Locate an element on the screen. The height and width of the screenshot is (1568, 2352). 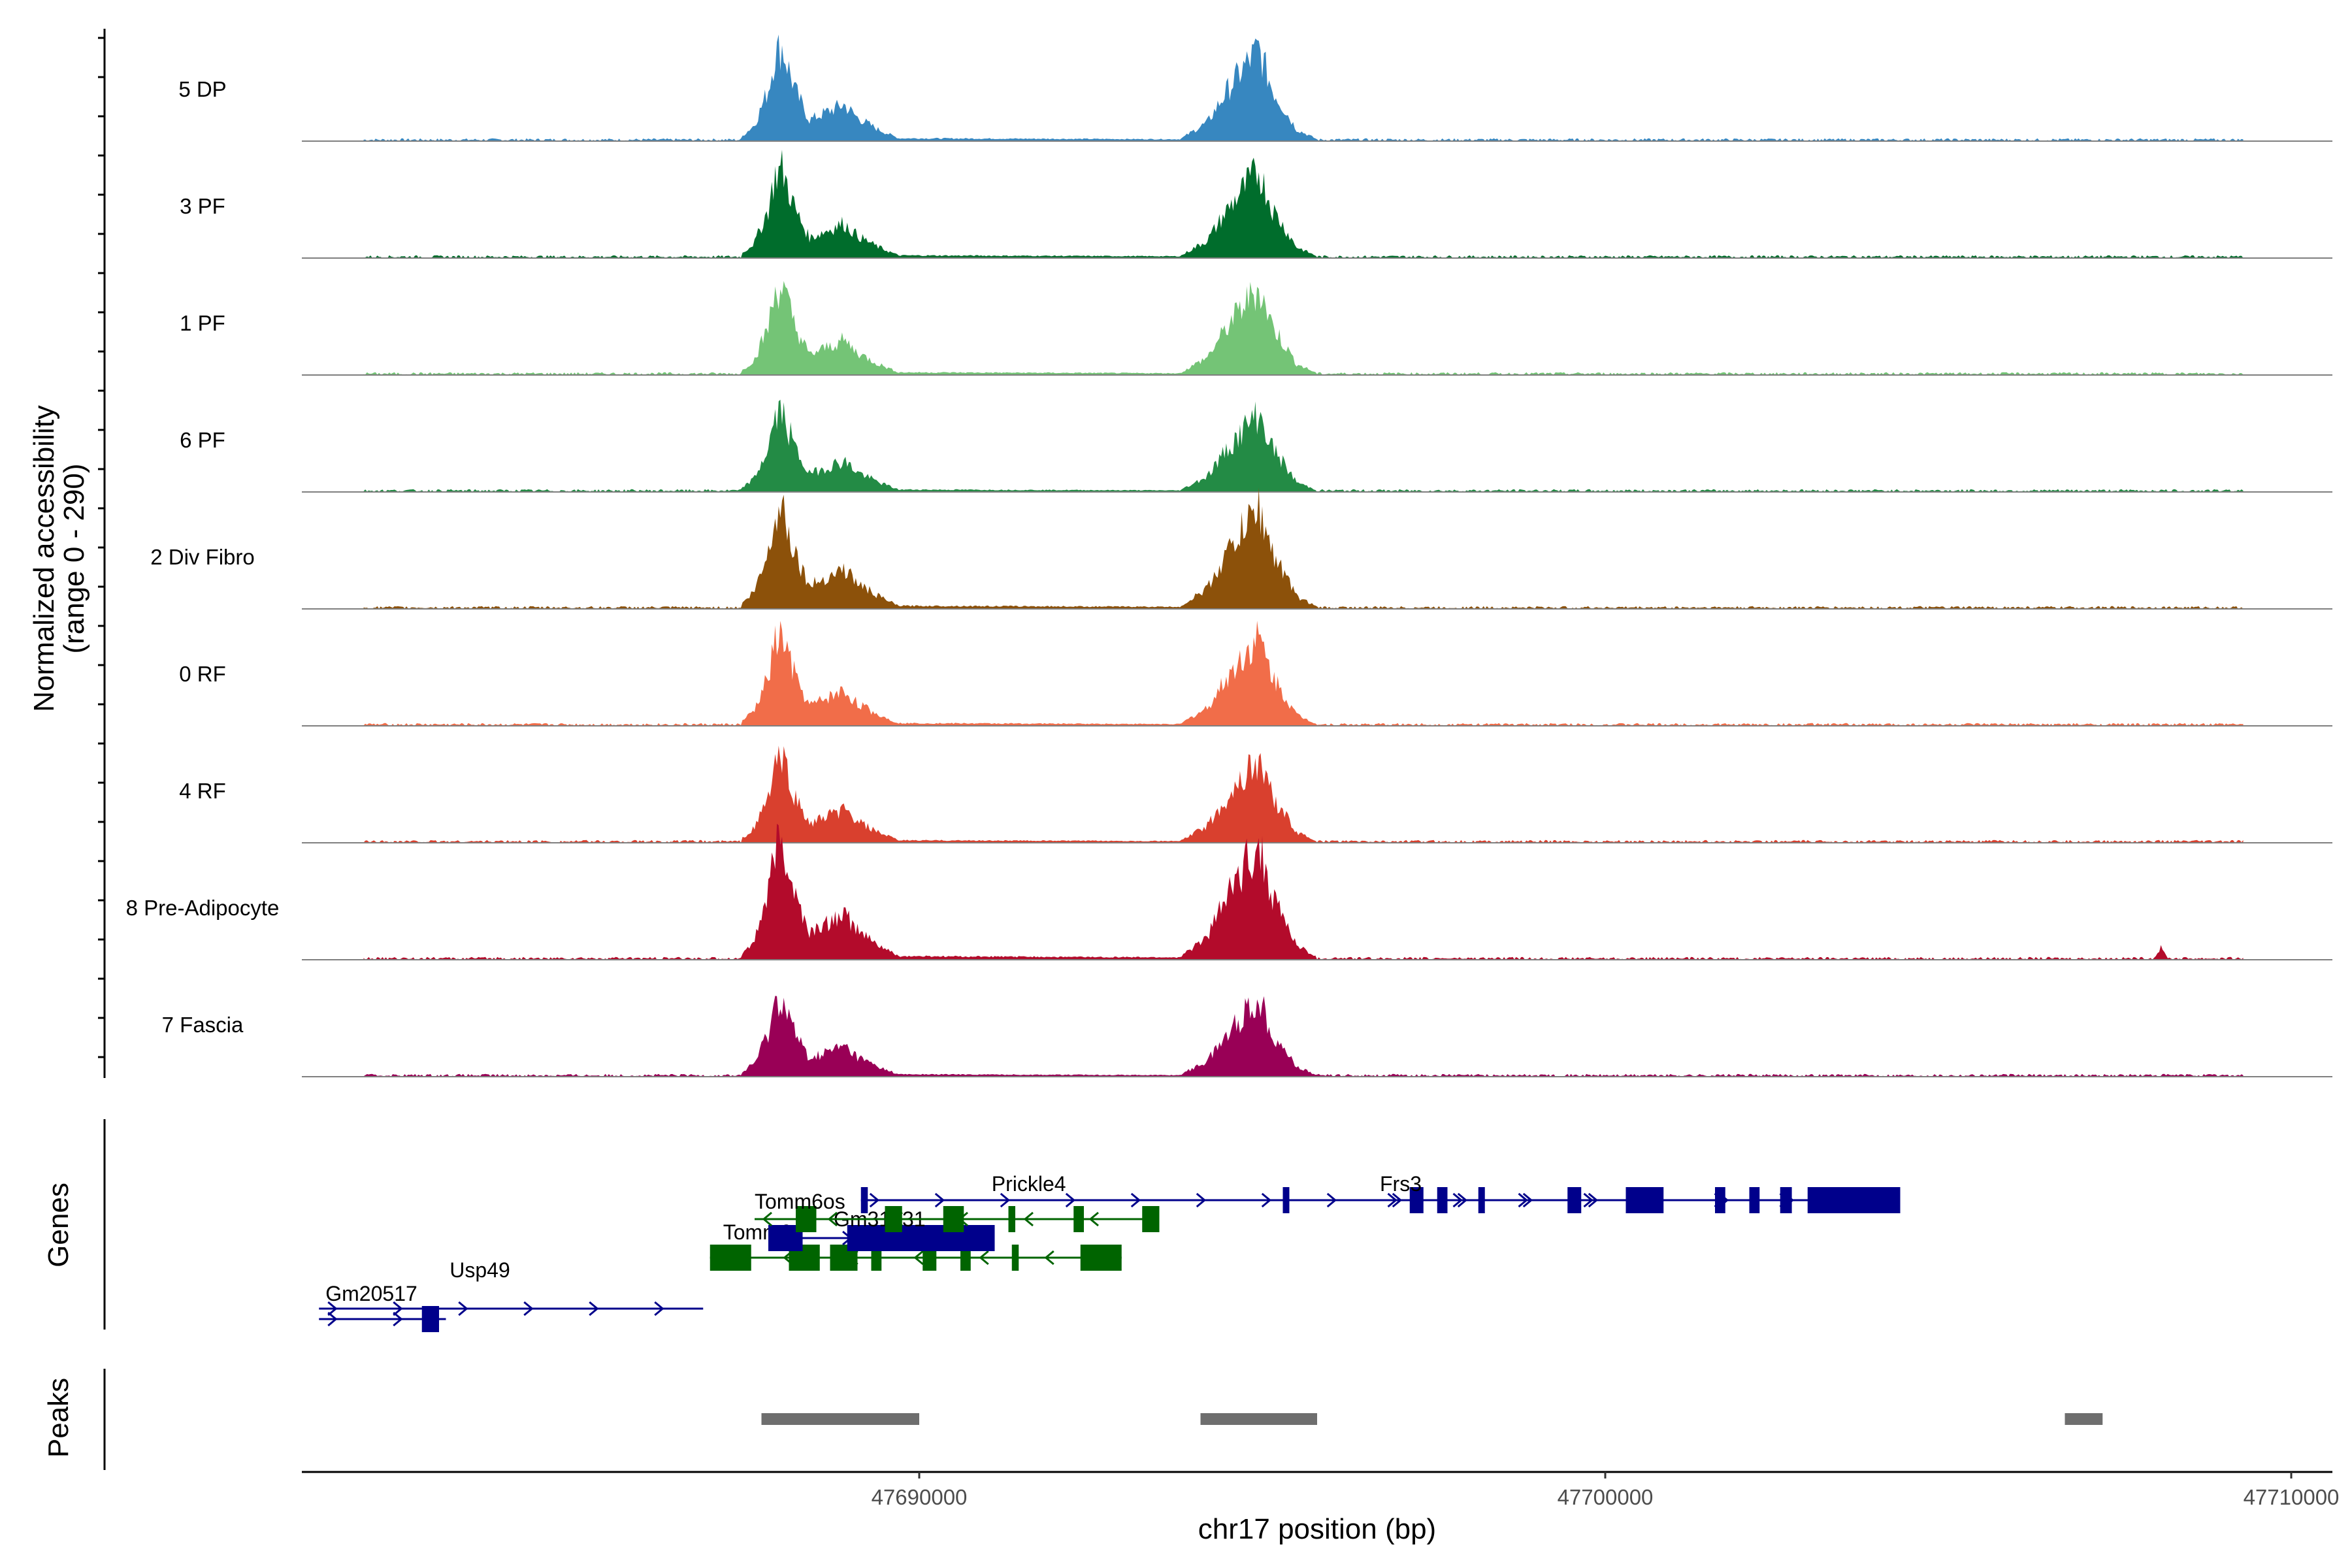
track-label: 7 Fascia is located at coordinates (203, 1025).